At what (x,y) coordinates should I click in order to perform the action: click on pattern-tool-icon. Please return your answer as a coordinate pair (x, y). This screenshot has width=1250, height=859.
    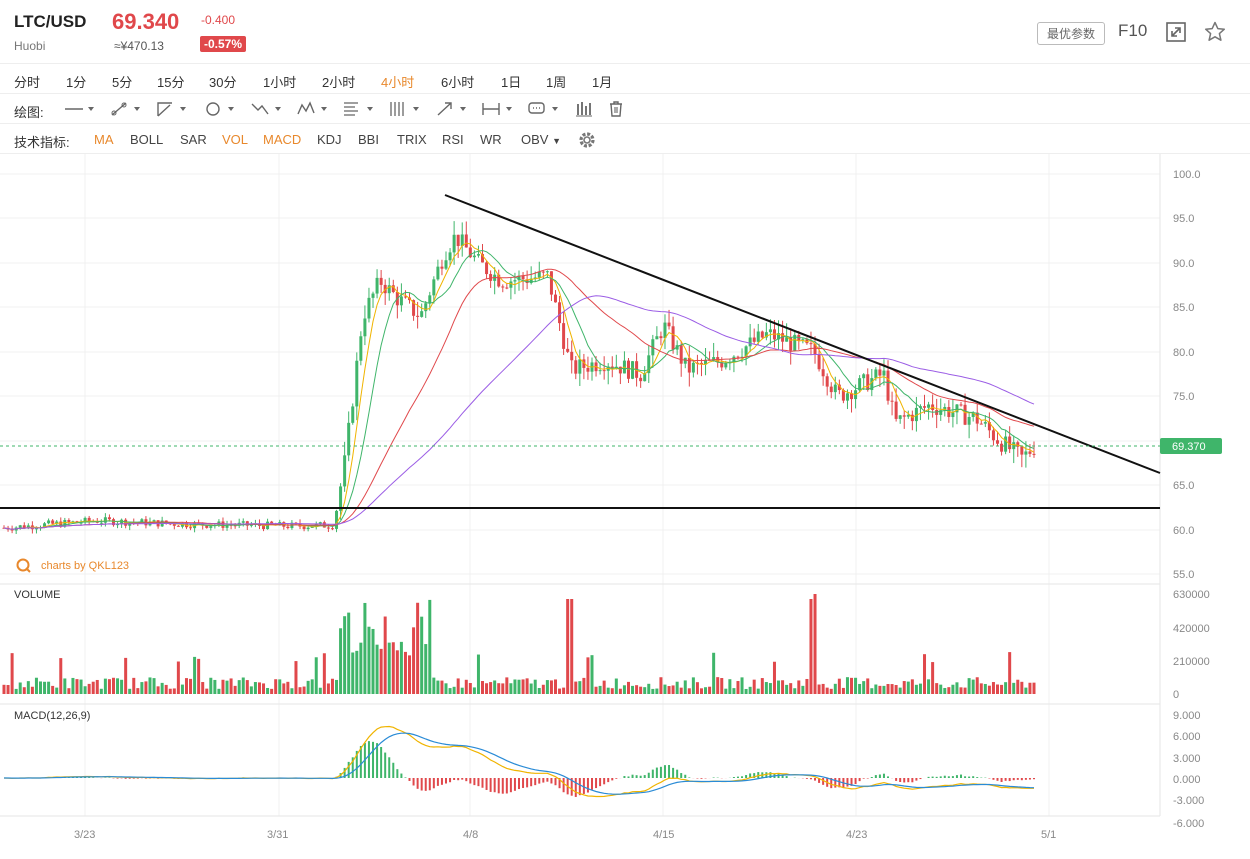
    Looking at the image, I should click on (313, 109).